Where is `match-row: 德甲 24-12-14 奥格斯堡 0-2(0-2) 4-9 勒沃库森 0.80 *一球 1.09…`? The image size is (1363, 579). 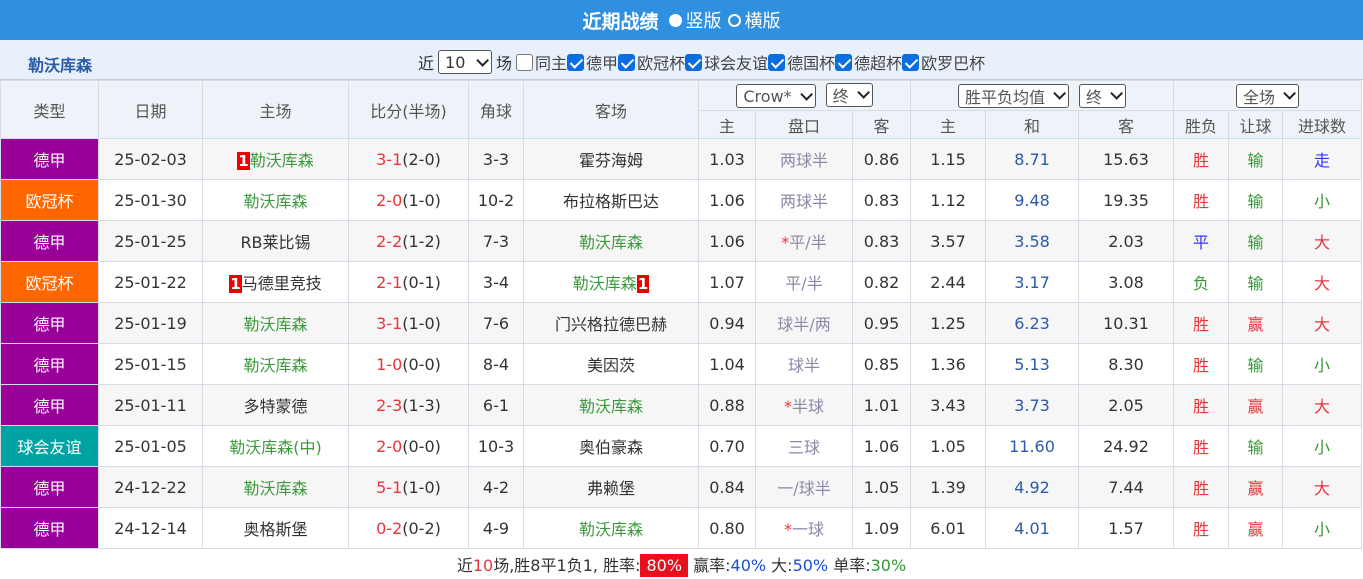
match-row: 德甲 24-12-14 奥格斯堡 0-2(0-2) 4-9 勒沃库森 0.80 *一球 1.09… is located at coordinates (681, 528).